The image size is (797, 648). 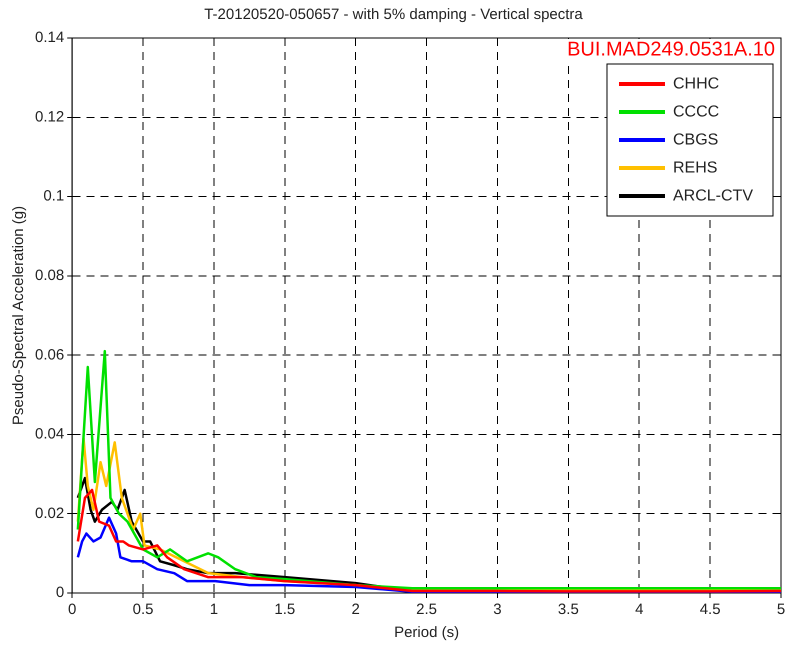 What do you see at coordinates (214, 609) in the screenshot?
I see `x-tick-label: 1` at bounding box center [214, 609].